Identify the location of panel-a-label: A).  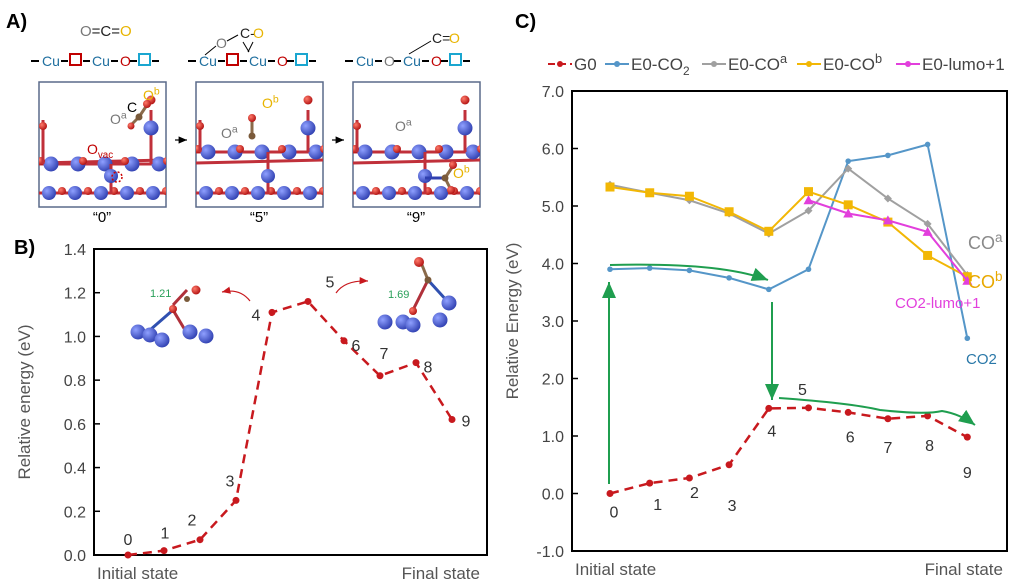
(16, 22).